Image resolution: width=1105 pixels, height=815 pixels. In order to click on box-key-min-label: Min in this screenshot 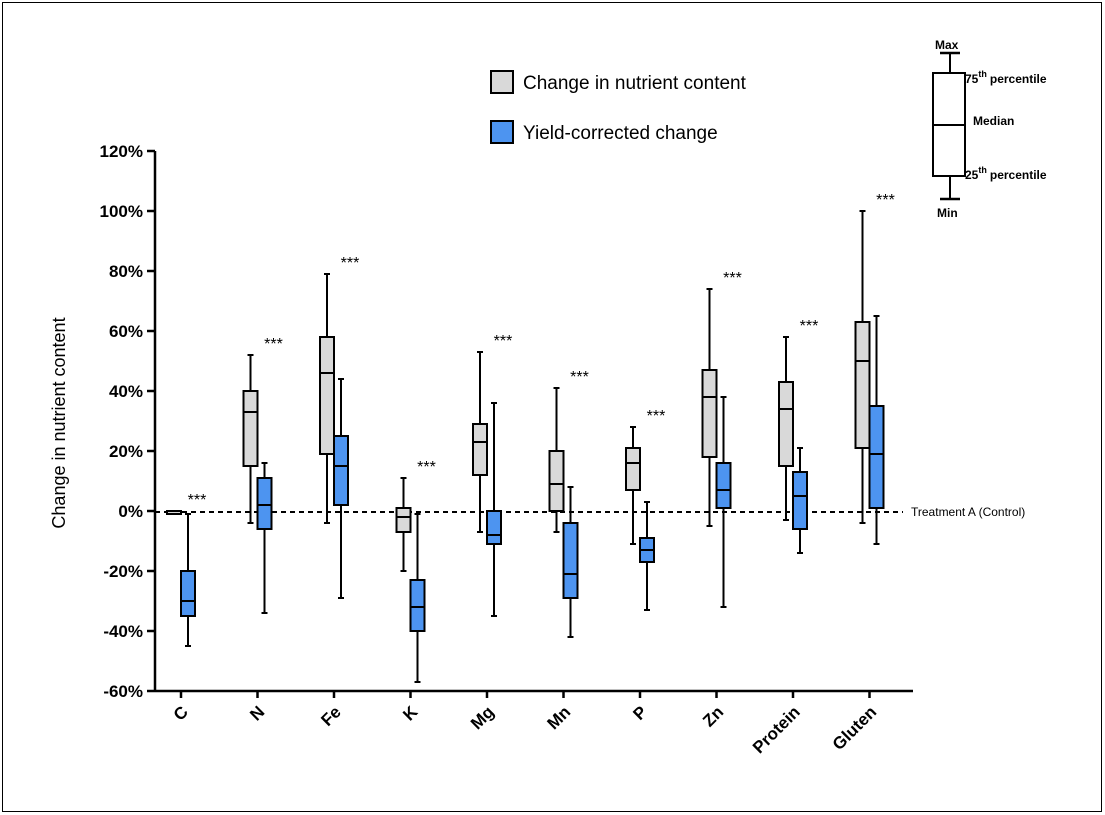, I will do `click(947, 213)`.